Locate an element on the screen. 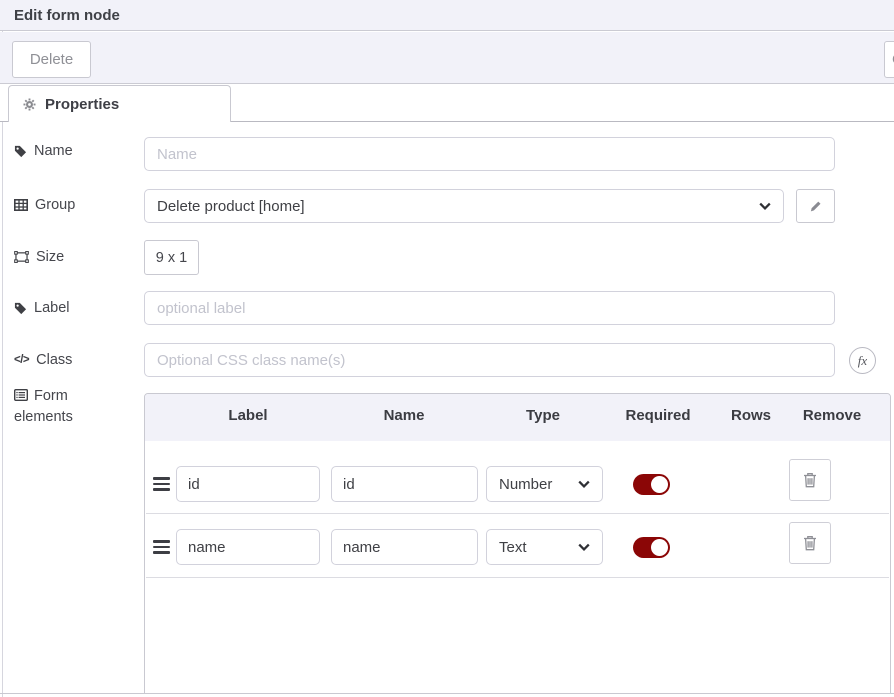 This screenshot has width=894, height=697. size-field-label: Size is located at coordinates (39, 257).